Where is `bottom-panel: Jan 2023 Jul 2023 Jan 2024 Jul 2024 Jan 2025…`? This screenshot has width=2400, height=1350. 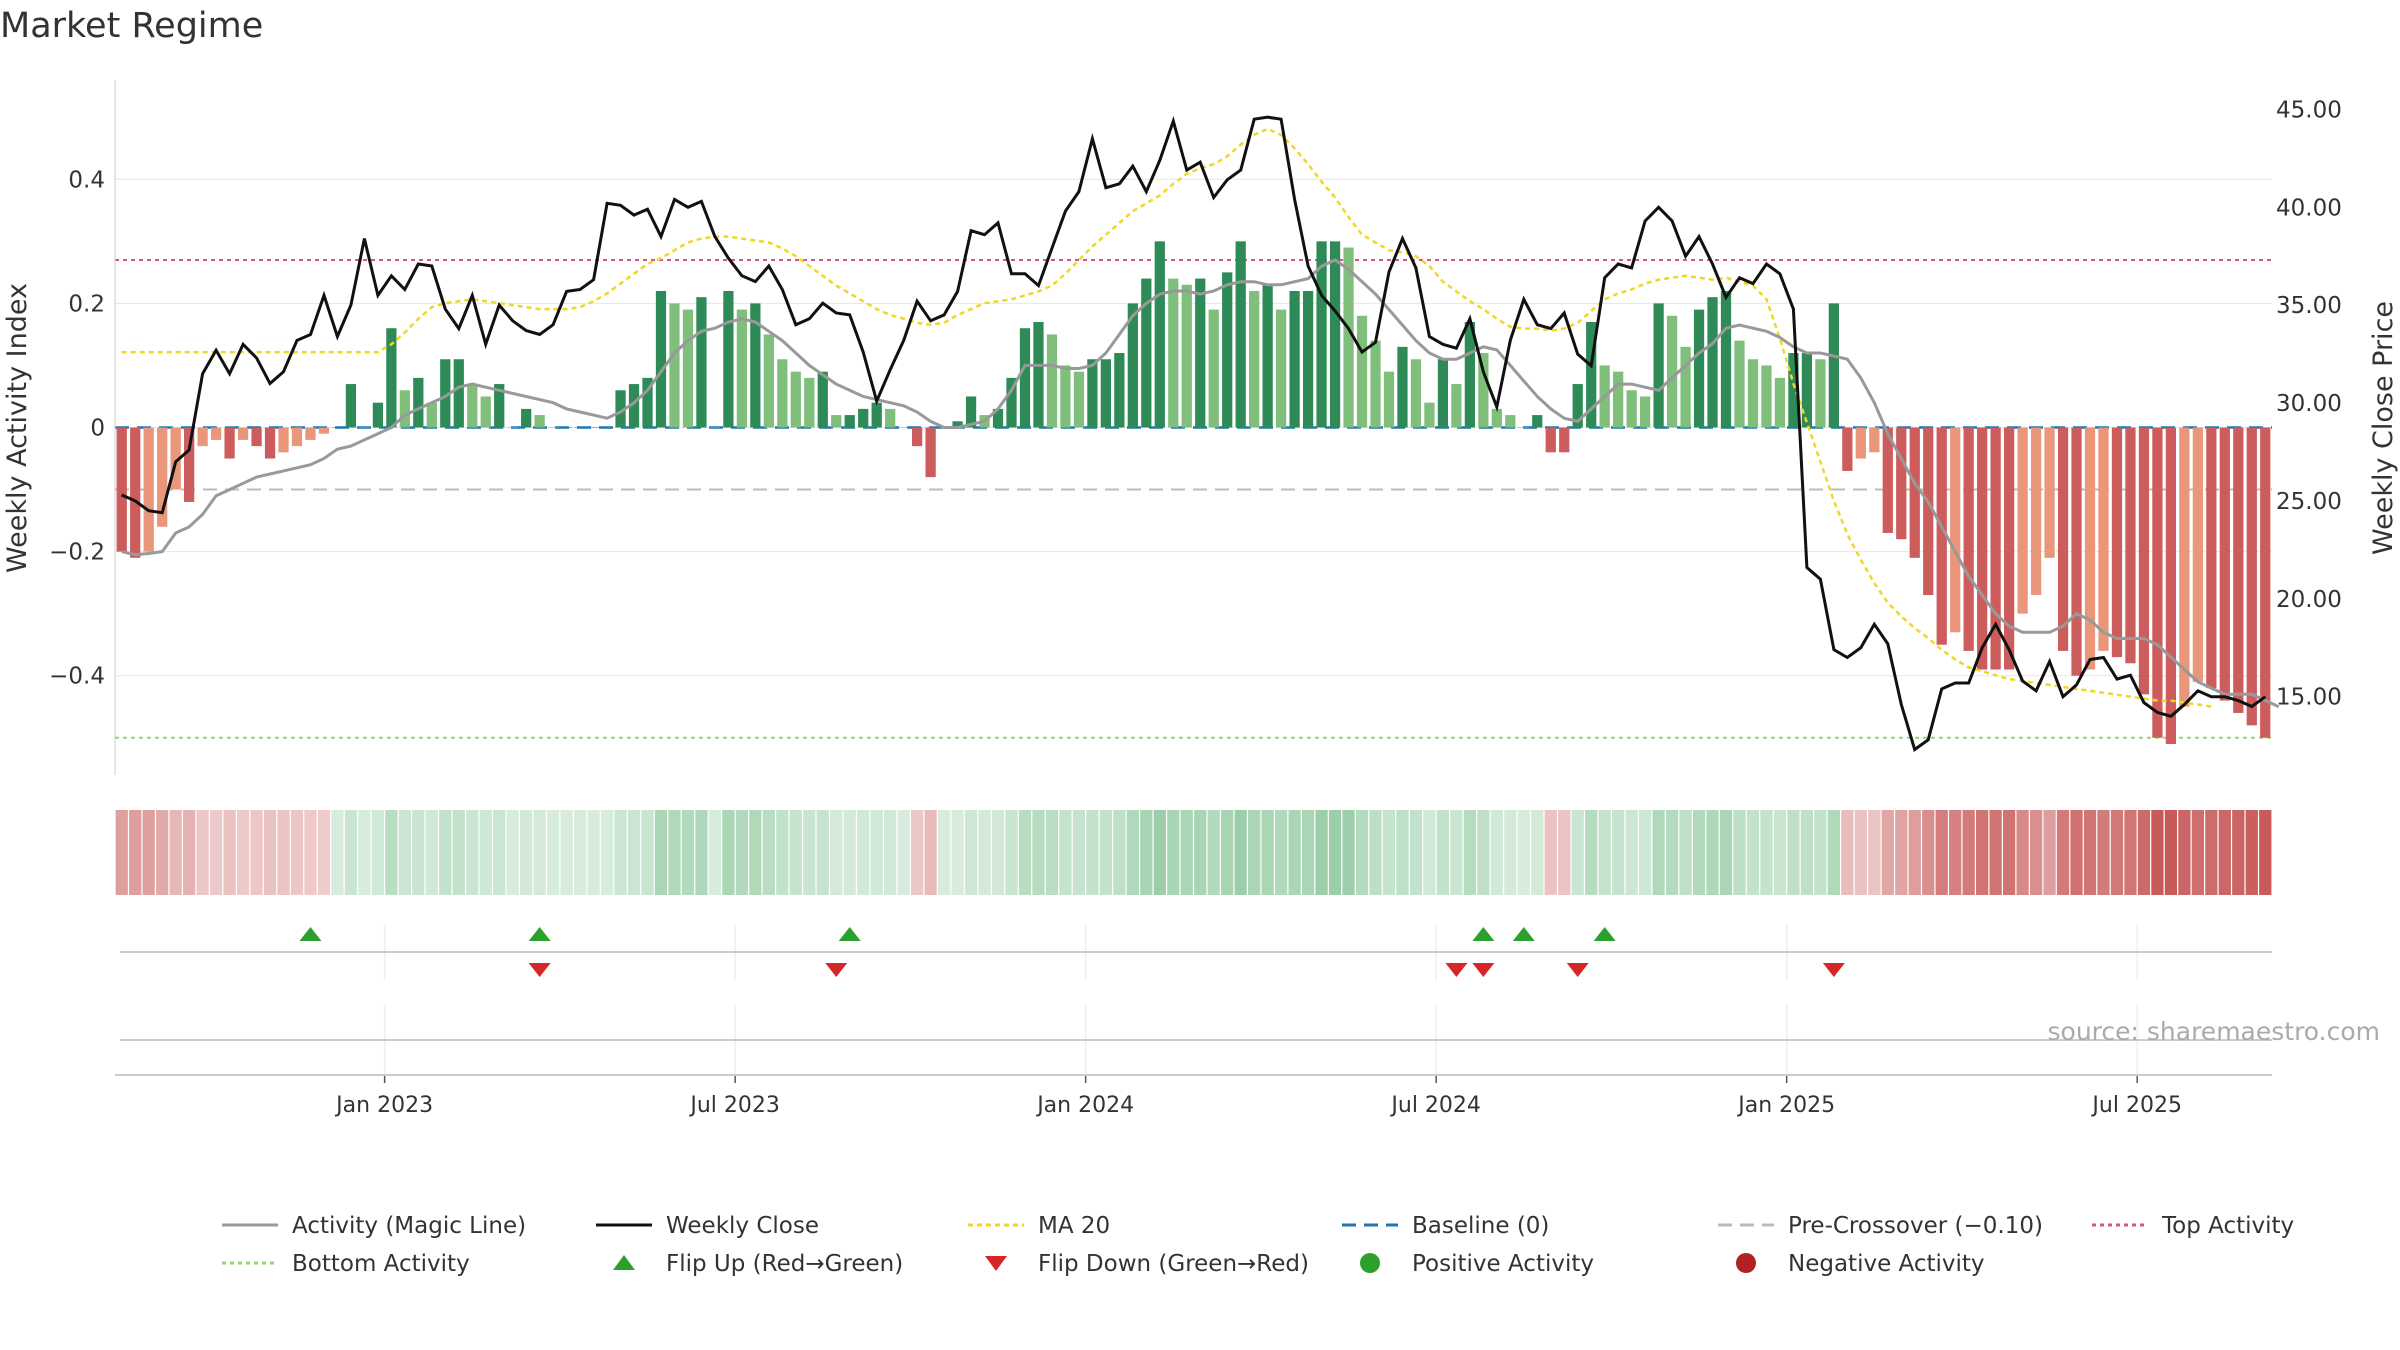 bottom-panel: Jan 2023 Jul 2023 Jan 2024 Jul 2024 Jan 2025… is located at coordinates (1193, 1061).